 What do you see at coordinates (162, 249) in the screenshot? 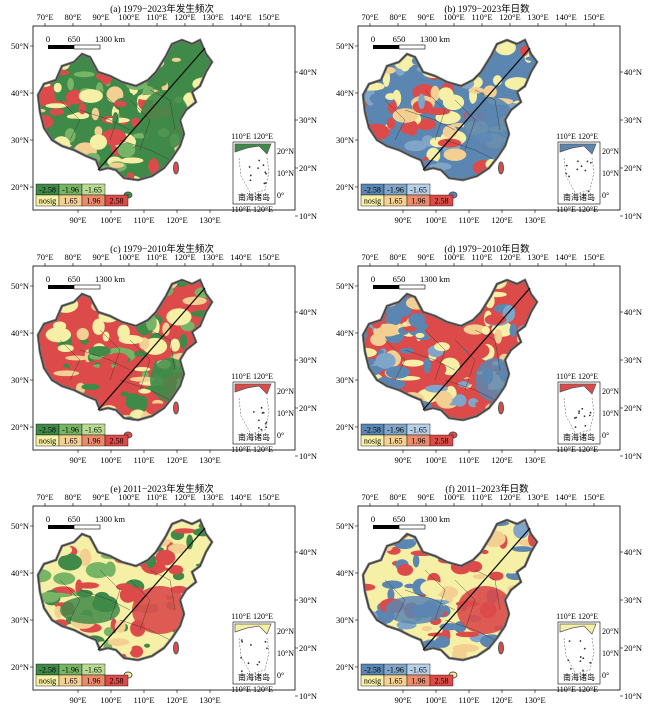
I see `panel-title: (c) 1979−2010年发生频次` at bounding box center [162, 249].